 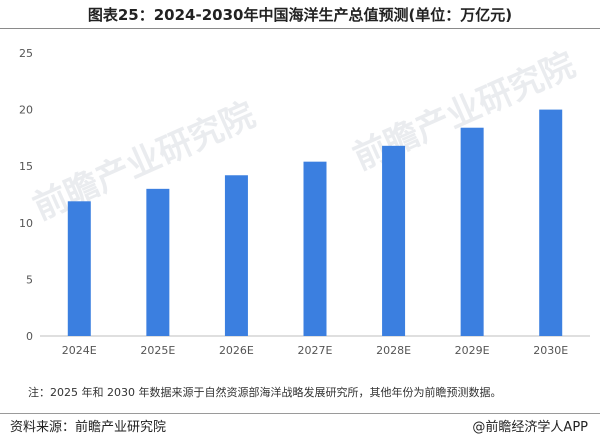 What do you see at coordinates (29, 336) in the screenshot?
I see `y-tick-label: 0` at bounding box center [29, 336].